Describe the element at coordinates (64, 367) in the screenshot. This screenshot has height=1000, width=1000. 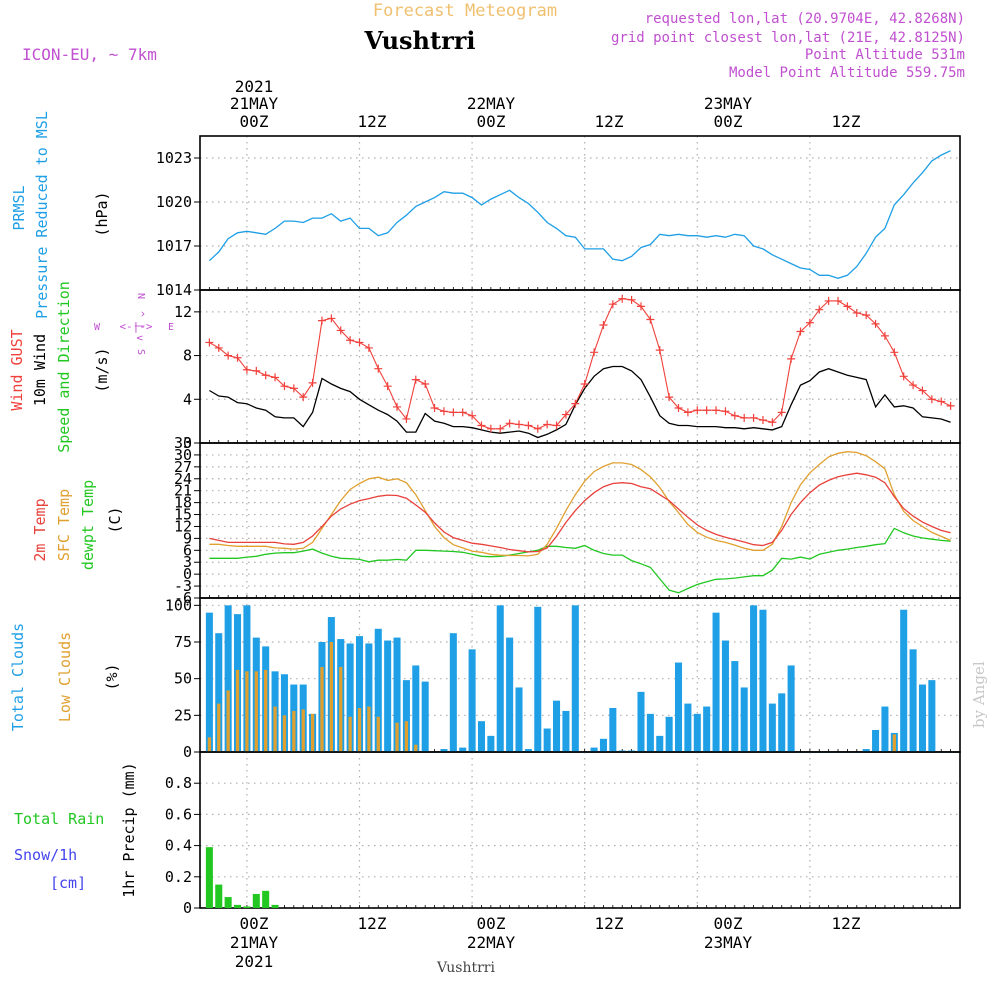
I see `wind-dir-label: Speed and Direction` at that location.